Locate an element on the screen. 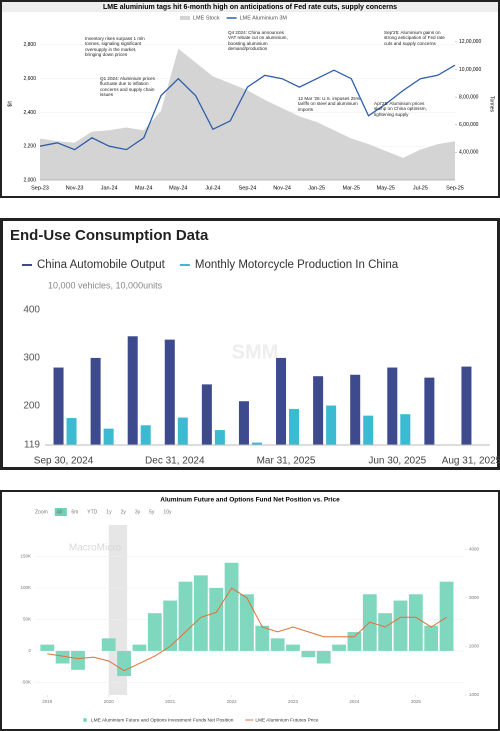 The height and width of the screenshot is (731, 500). y-tick-label: 200 is located at coordinates (31, 406).